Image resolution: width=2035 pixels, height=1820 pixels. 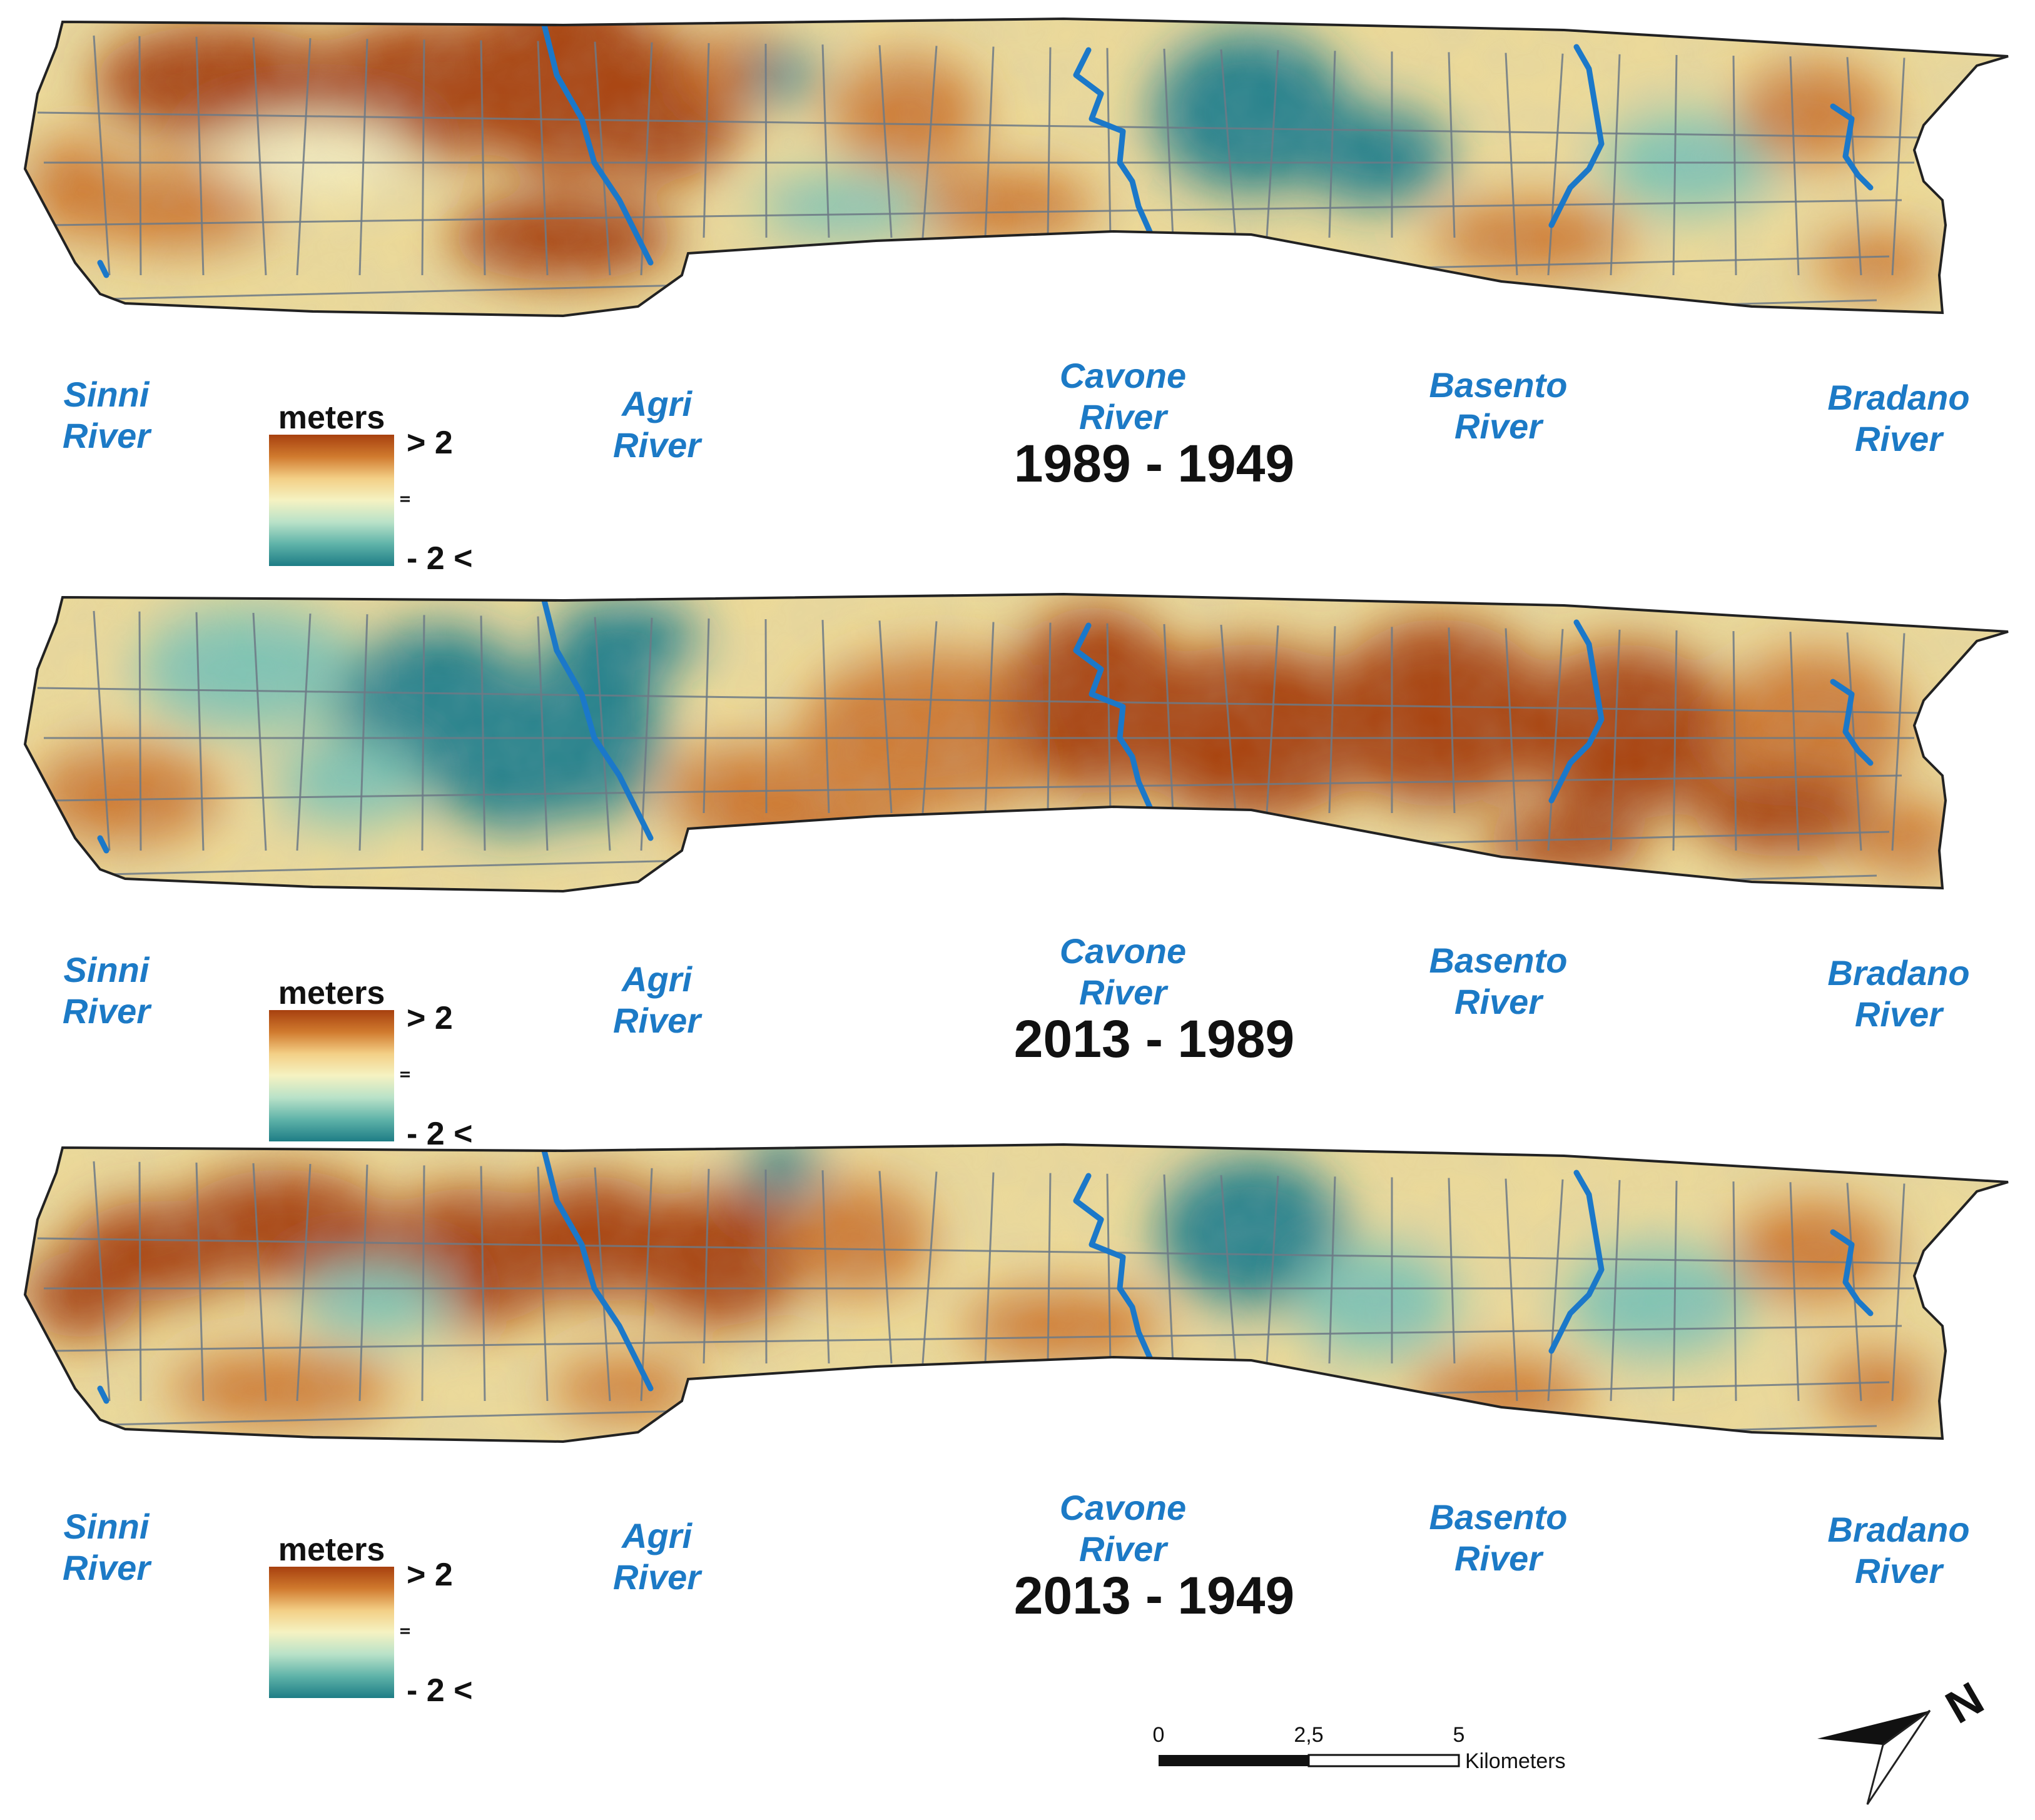 What do you see at coordinates (1965, 1703) in the screenshot?
I see `north-label: N` at bounding box center [1965, 1703].